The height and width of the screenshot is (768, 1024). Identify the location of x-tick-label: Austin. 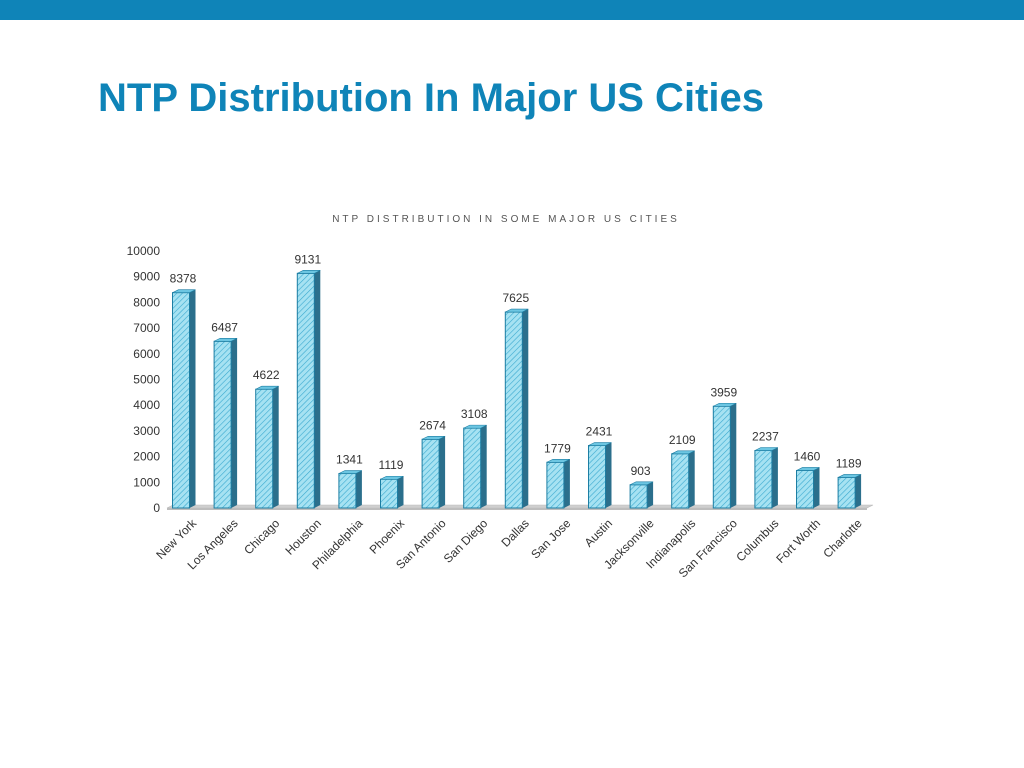
(598, 532).